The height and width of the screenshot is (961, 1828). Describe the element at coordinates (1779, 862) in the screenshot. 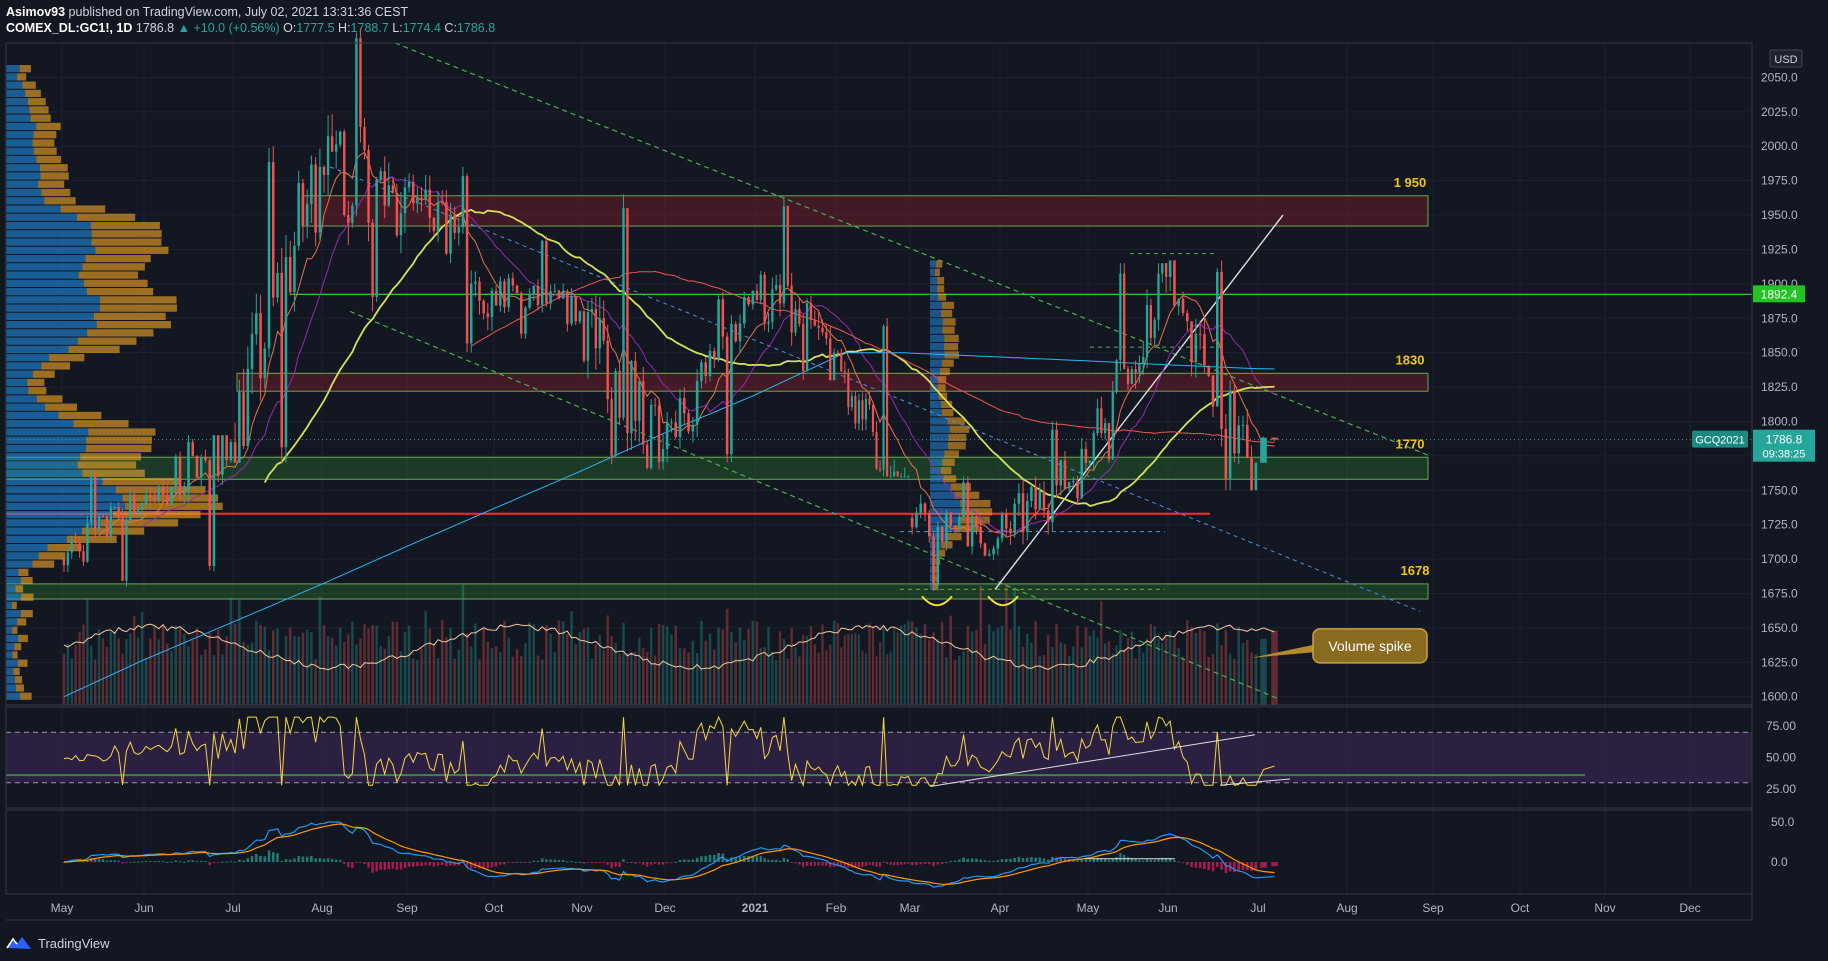

I see `macd-tick-label: 0.0` at that location.